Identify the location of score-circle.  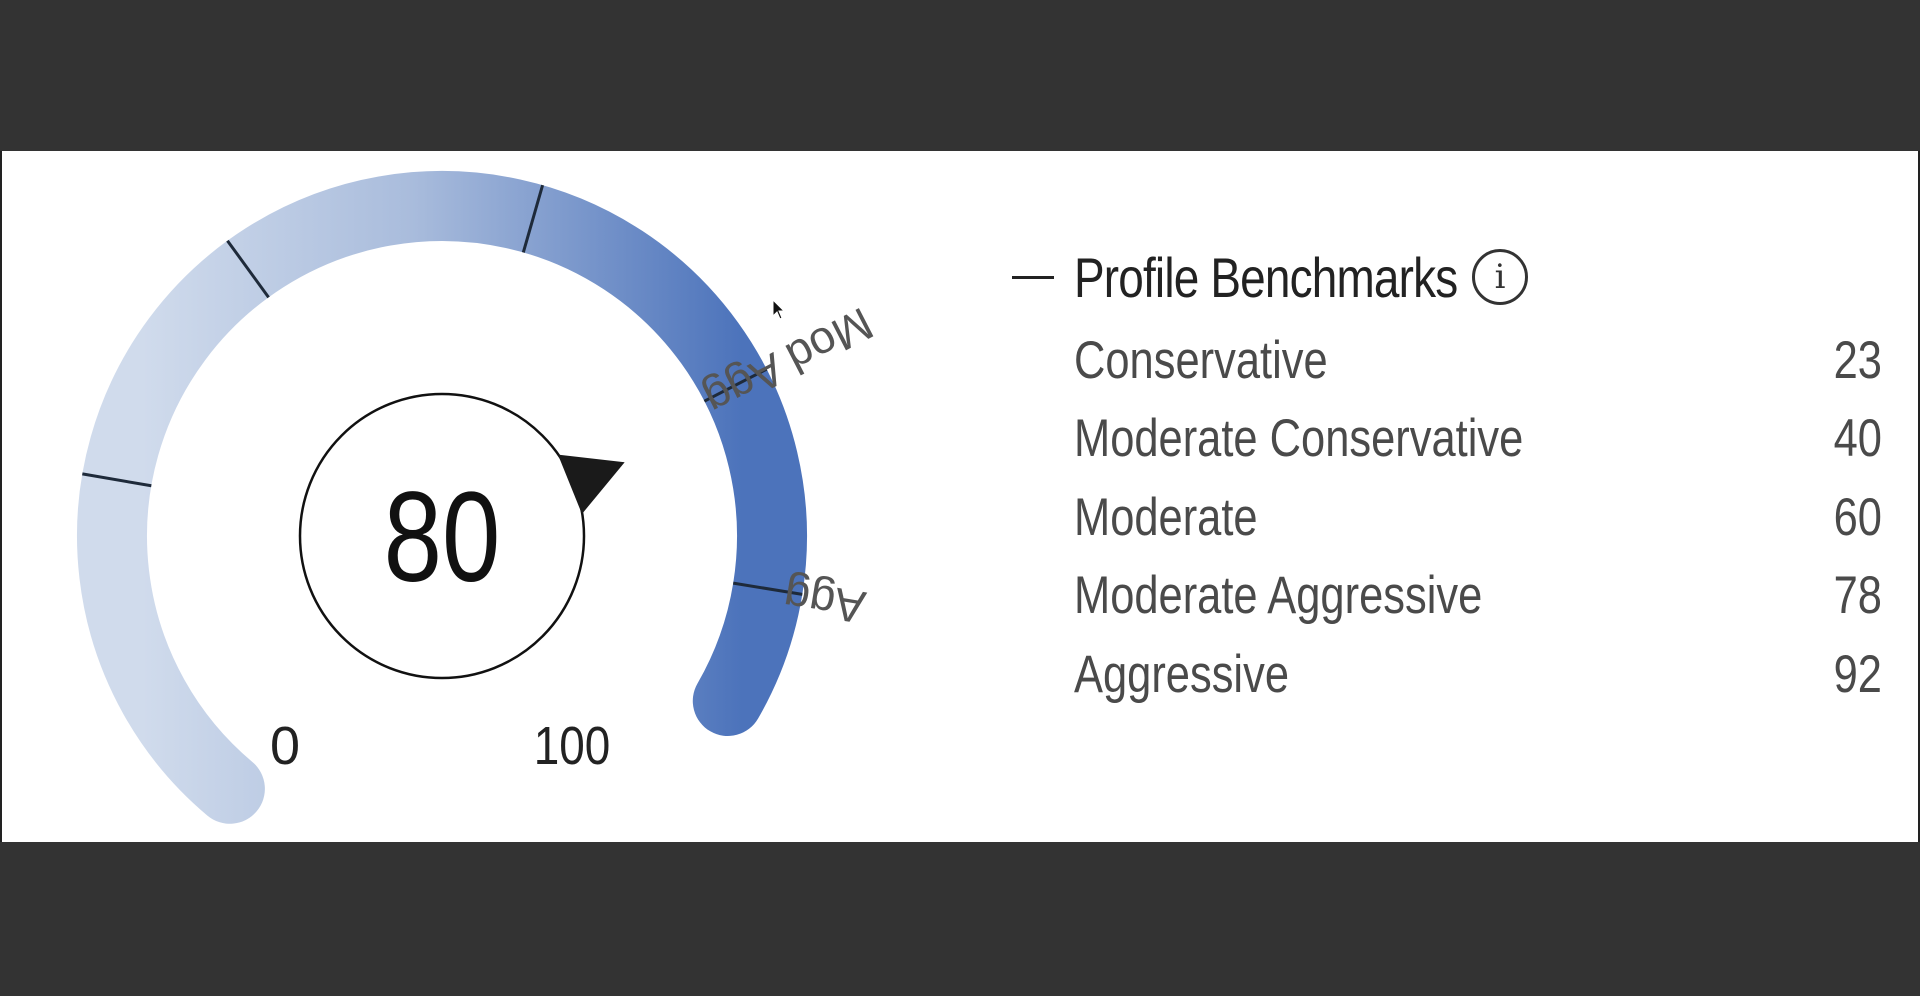
(442, 536).